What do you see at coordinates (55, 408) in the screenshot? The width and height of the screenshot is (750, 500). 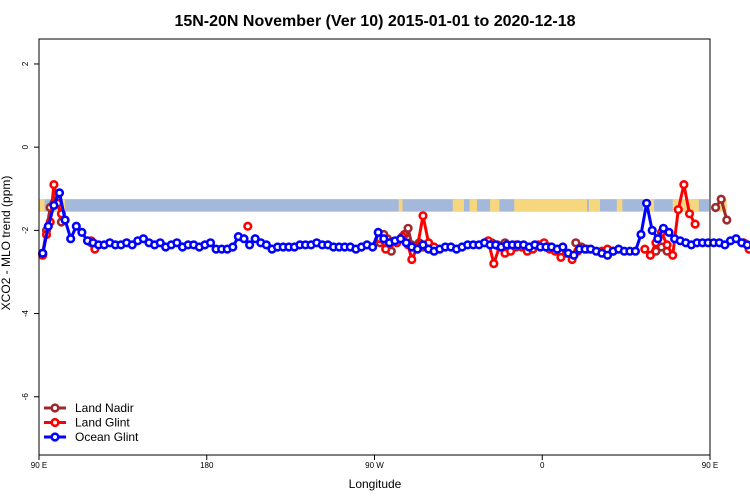 I see `legend-marker-land-nadir` at bounding box center [55, 408].